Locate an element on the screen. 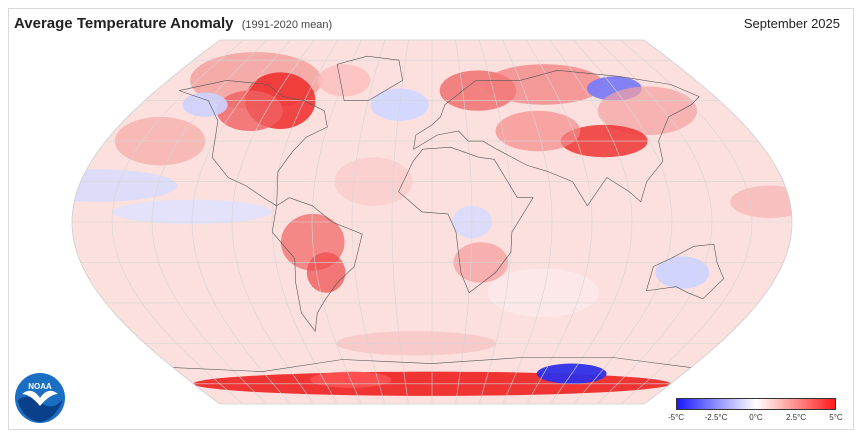  date-label: September 2025 is located at coordinates (791, 23).